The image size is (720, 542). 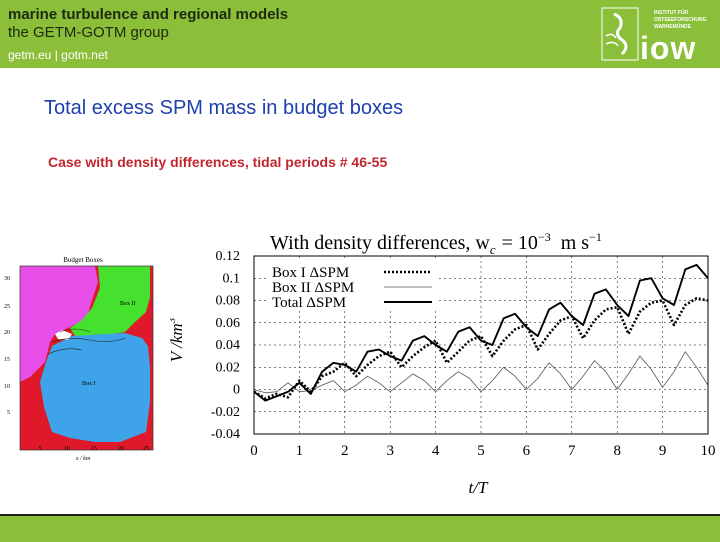 I want to click on x-tick-label: 5, so click(x=481, y=451).